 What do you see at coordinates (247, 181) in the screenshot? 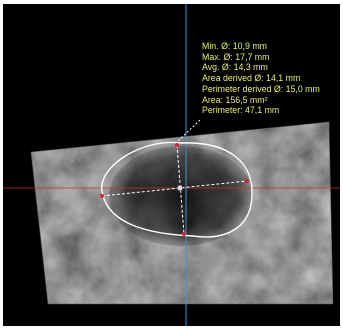
I see `contour-handle-right` at bounding box center [247, 181].